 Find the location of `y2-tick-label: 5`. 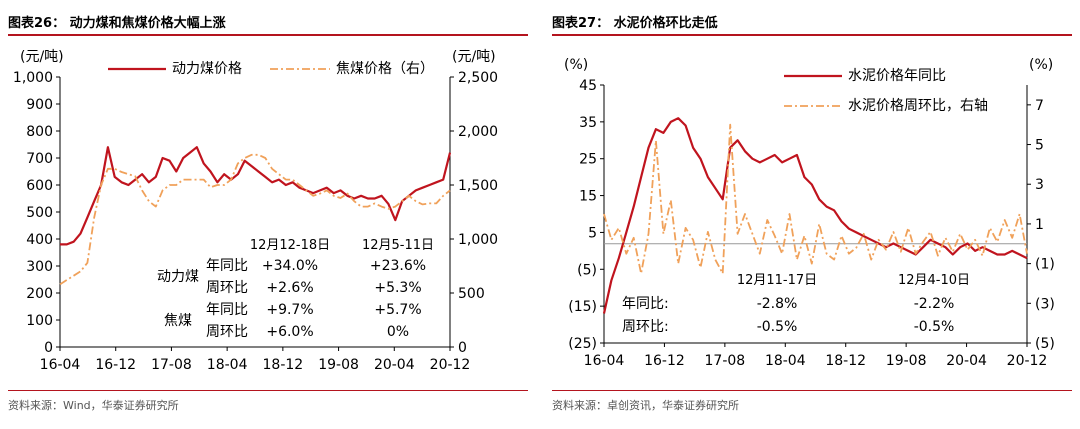

y2-tick-label: 5 is located at coordinates (1039, 146).